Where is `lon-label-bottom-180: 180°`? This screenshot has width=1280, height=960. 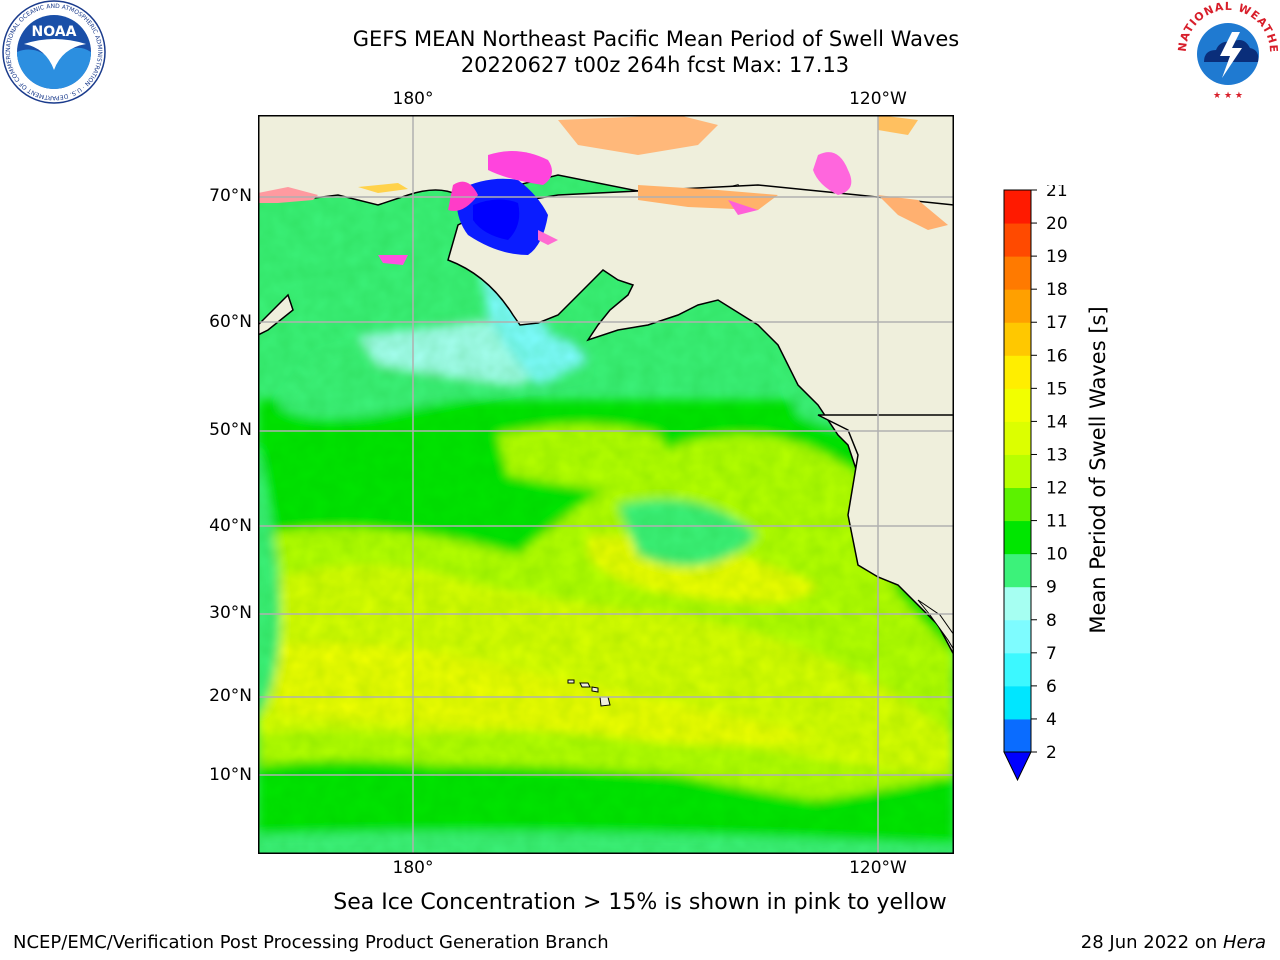
lon-label-bottom-180: 180° is located at coordinates (413, 868).